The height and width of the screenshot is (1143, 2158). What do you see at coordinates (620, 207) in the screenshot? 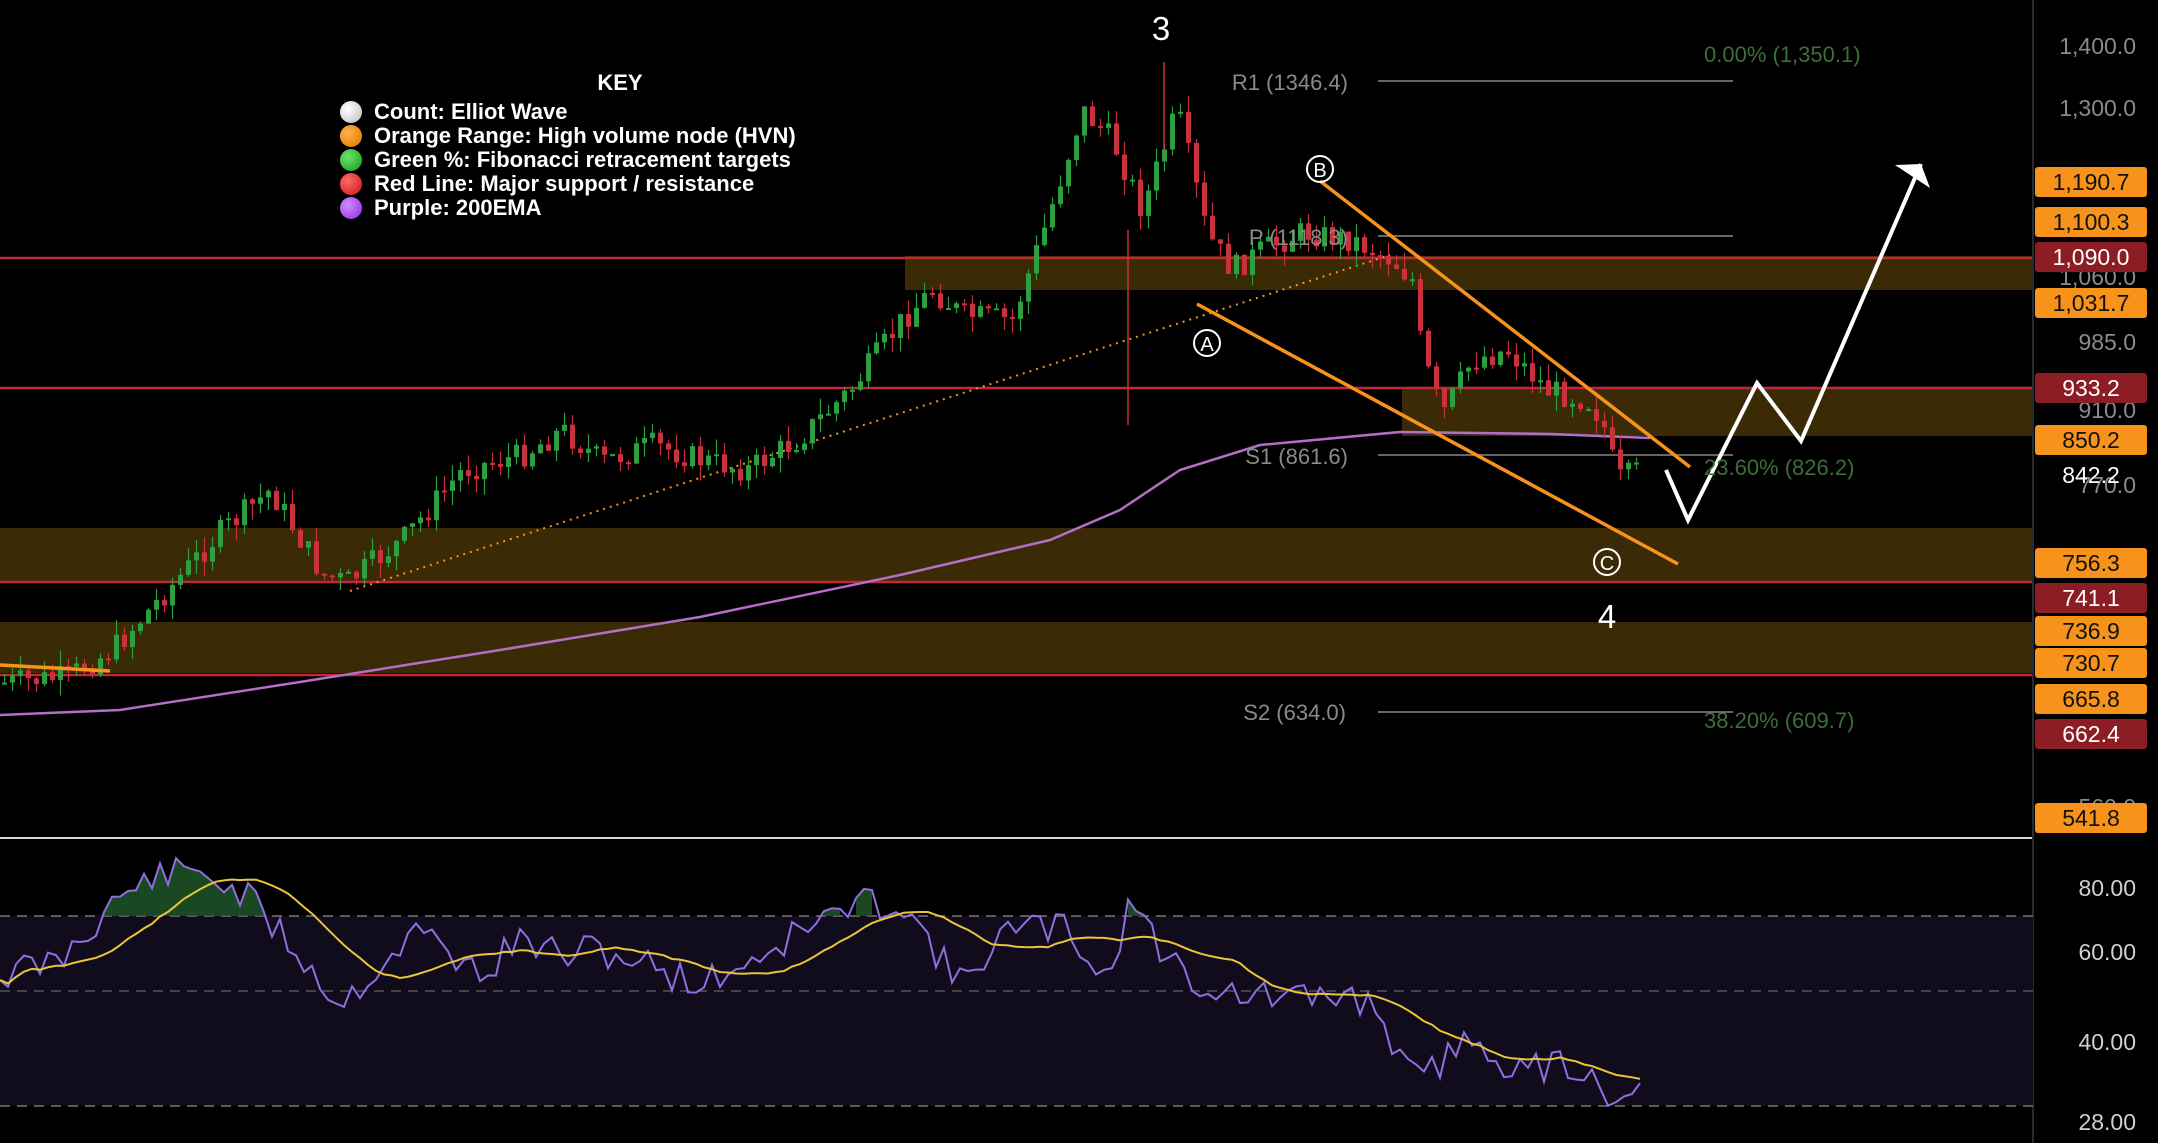
I see `key-item-ema: Purple: 200EMA` at bounding box center [620, 207].